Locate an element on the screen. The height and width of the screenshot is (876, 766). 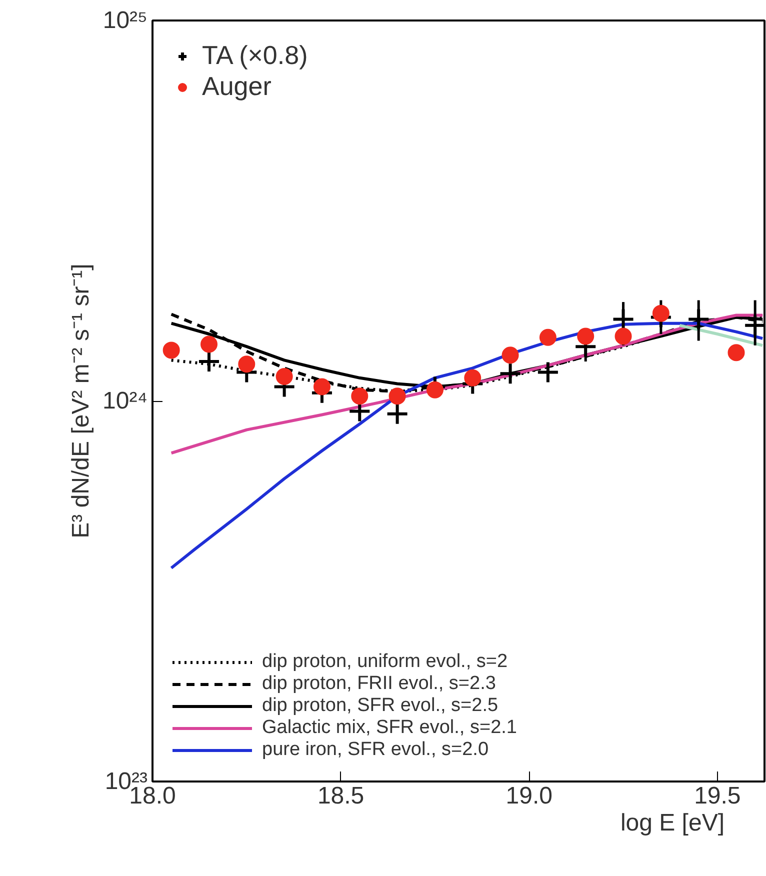
x-tick-label: 18.5 is located at coordinates (340, 796).